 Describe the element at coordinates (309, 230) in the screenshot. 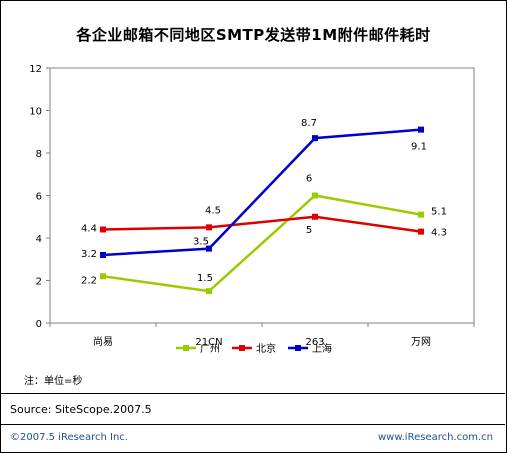

I see `data-label: 5` at that location.